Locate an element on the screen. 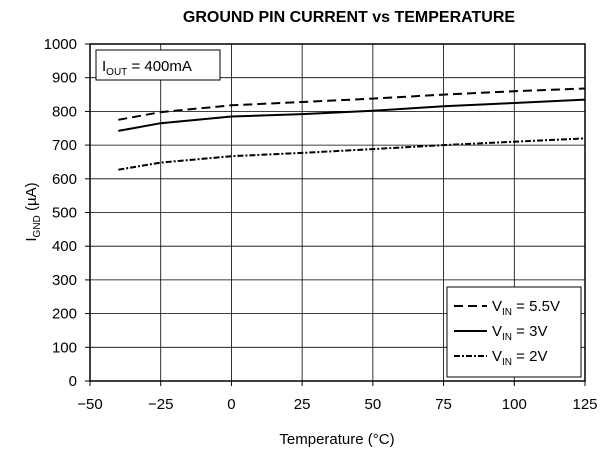 Image resolution: width=609 pixels, height=450 pixels. x-tick-label: 50 is located at coordinates (373, 404).